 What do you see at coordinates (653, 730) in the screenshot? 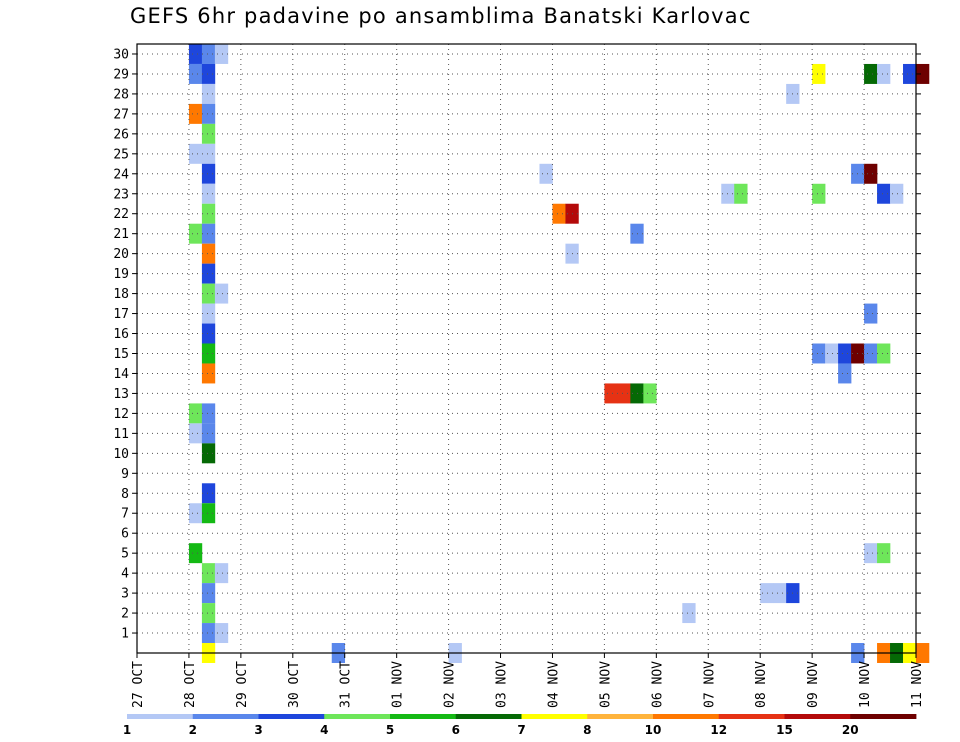
I see `legend-label: 10` at bounding box center [653, 730].